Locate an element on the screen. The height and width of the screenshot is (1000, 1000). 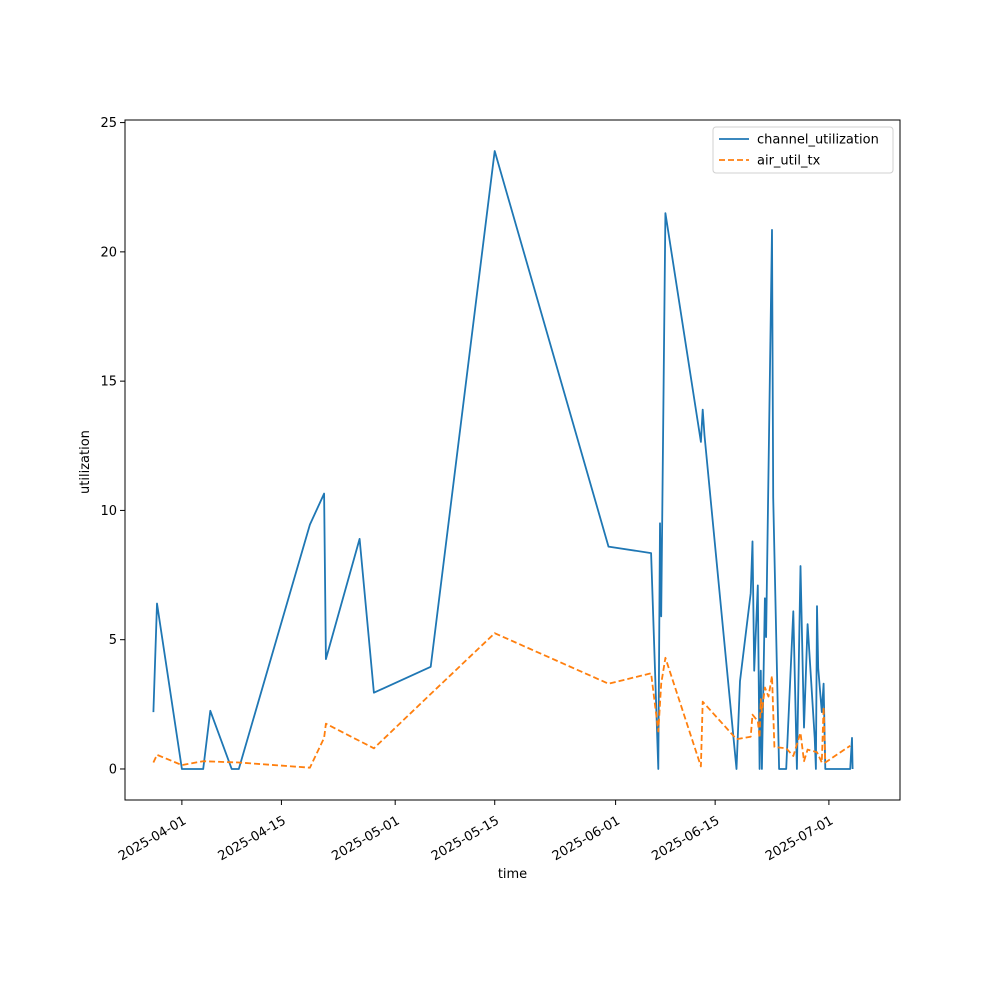
legend-box is located at coordinates (803, 150).